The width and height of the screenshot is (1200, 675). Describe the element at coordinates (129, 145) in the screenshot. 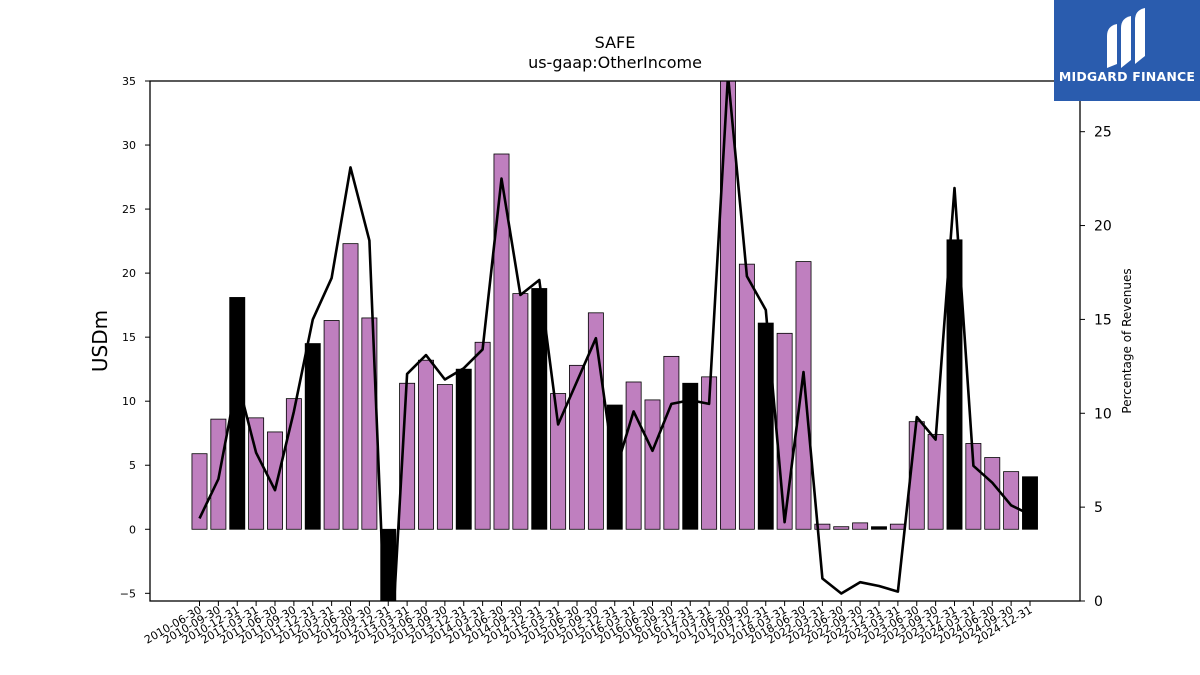

I see `y-tick-label: 30` at that location.